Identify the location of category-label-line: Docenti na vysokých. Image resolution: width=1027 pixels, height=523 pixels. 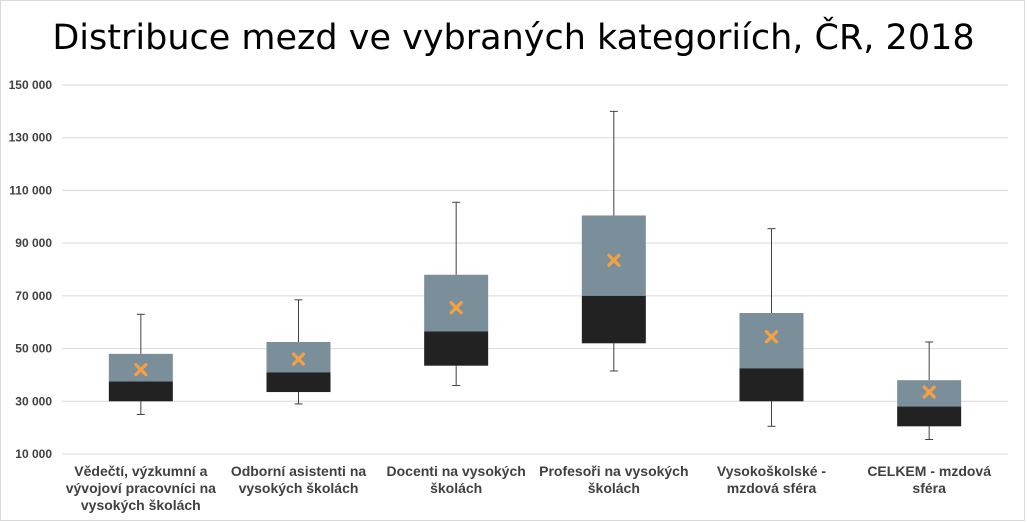
(456, 471).